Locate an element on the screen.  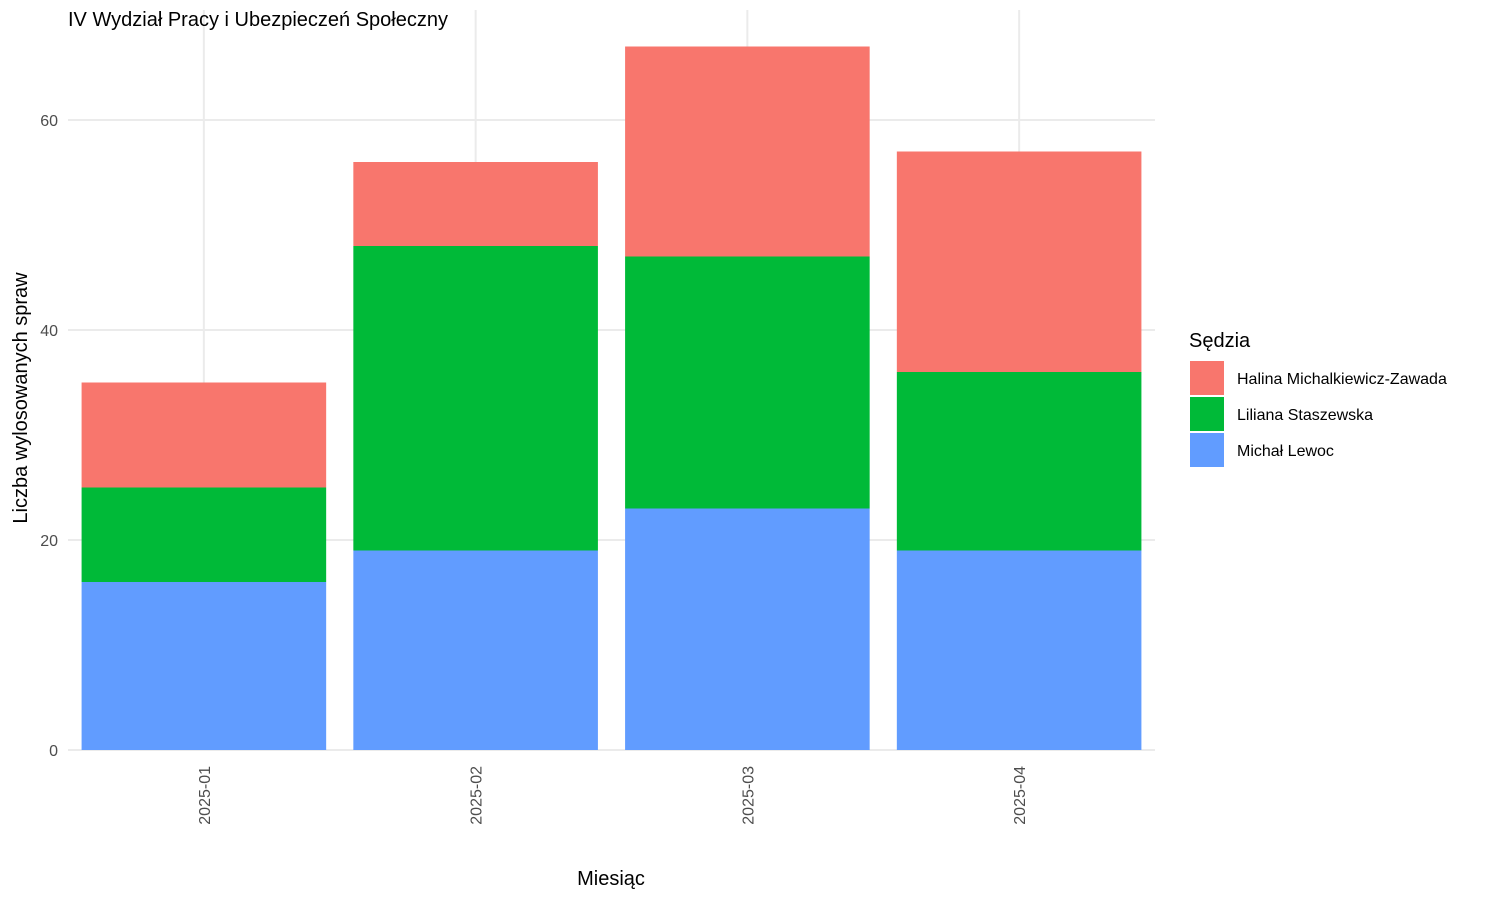
legend-label: Liliana Staszewska is located at coordinates (1305, 415).